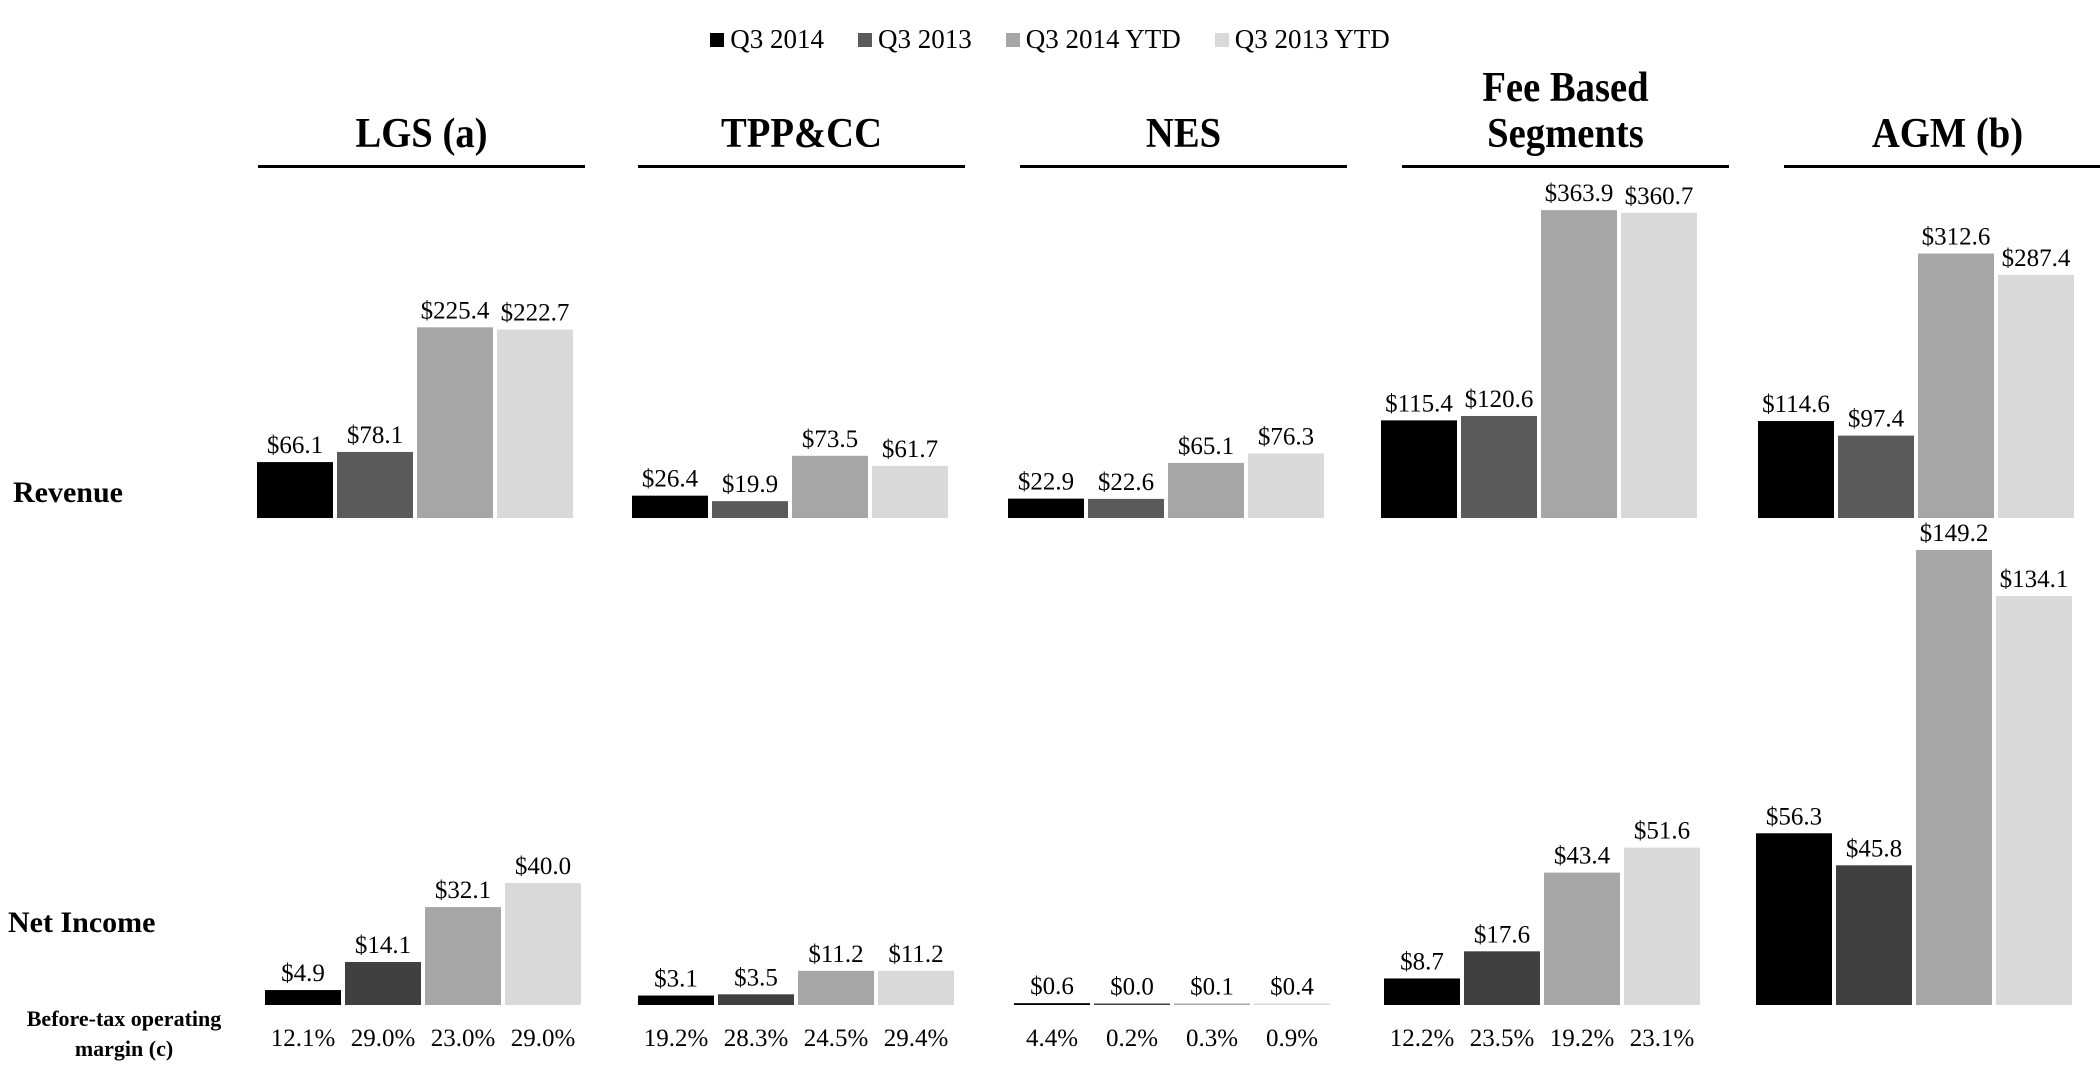  What do you see at coordinates (1499, 399) in the screenshot?
I see `revenue-value-label: $120.6` at bounding box center [1499, 399].